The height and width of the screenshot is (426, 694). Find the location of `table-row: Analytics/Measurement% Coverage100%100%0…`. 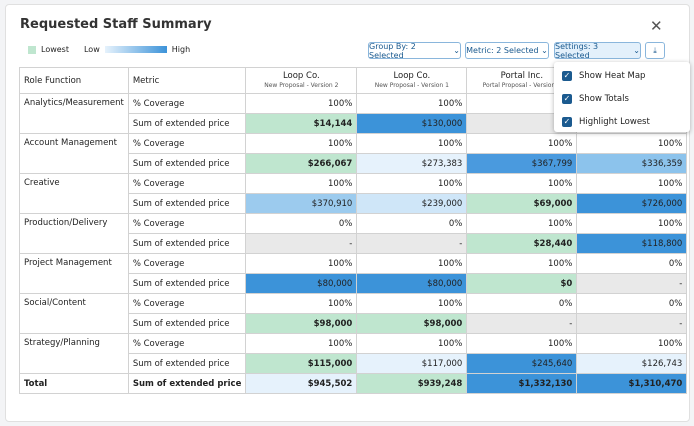

table-row: Analytics/Measurement% Coverage100%100%0… is located at coordinates (353, 113).